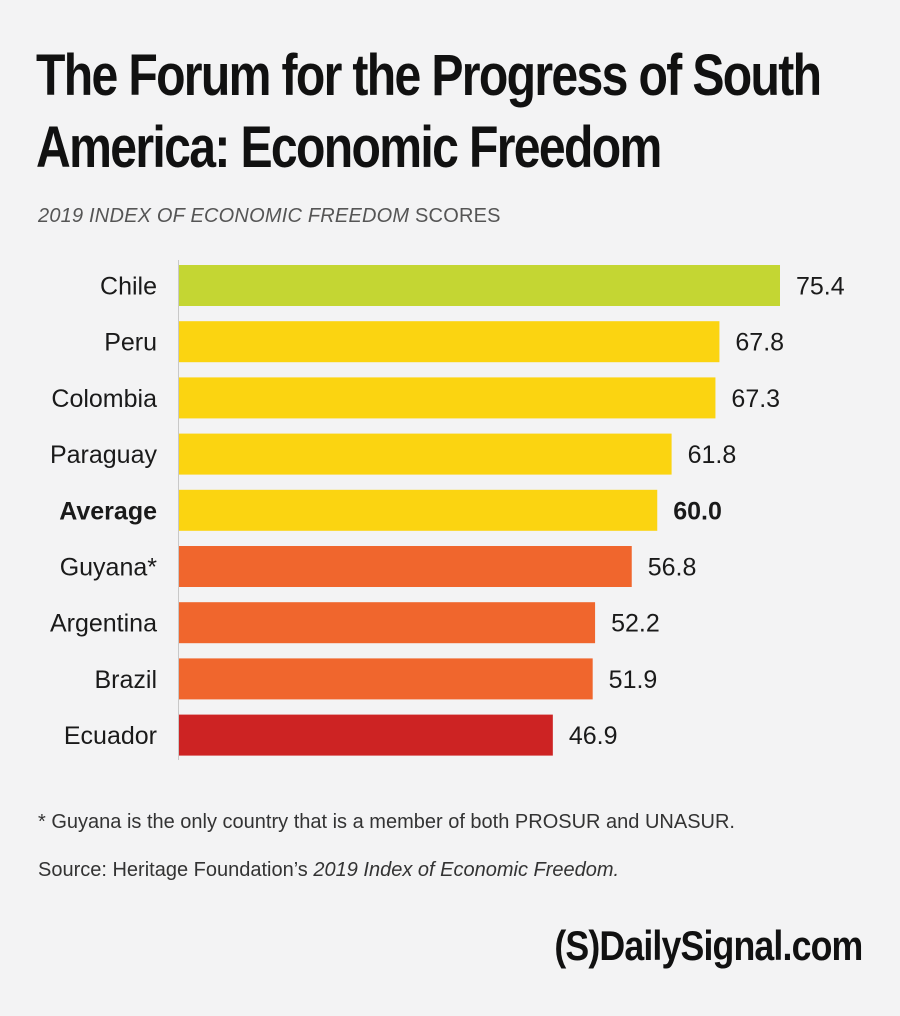 The width and height of the screenshot is (900, 1016). I want to click on category-label: Average, so click(108, 511).